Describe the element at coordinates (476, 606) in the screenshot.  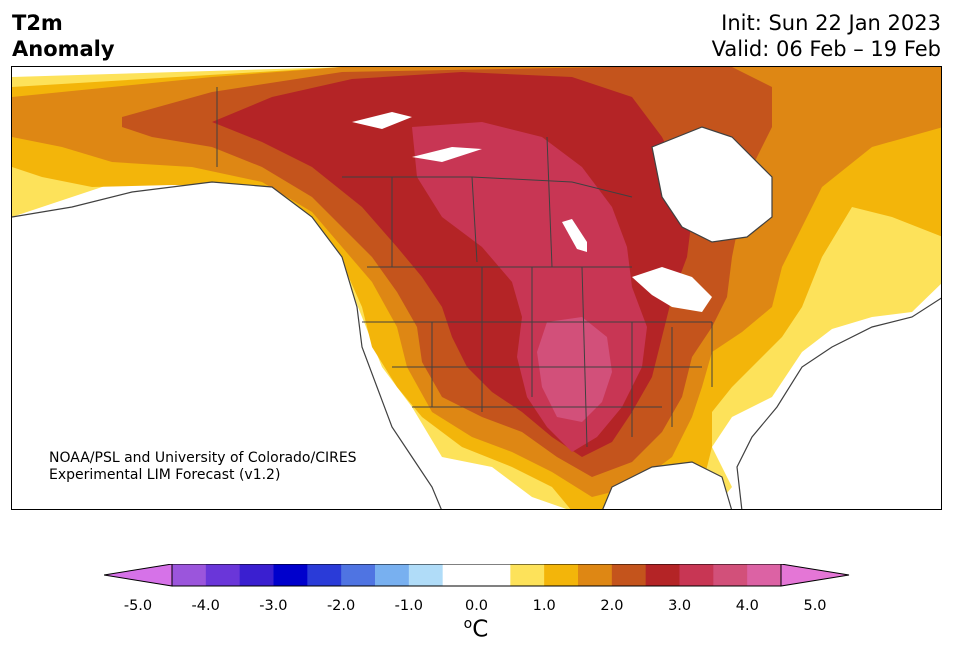
I see `colorbar-tick-label: 0.0` at that location.